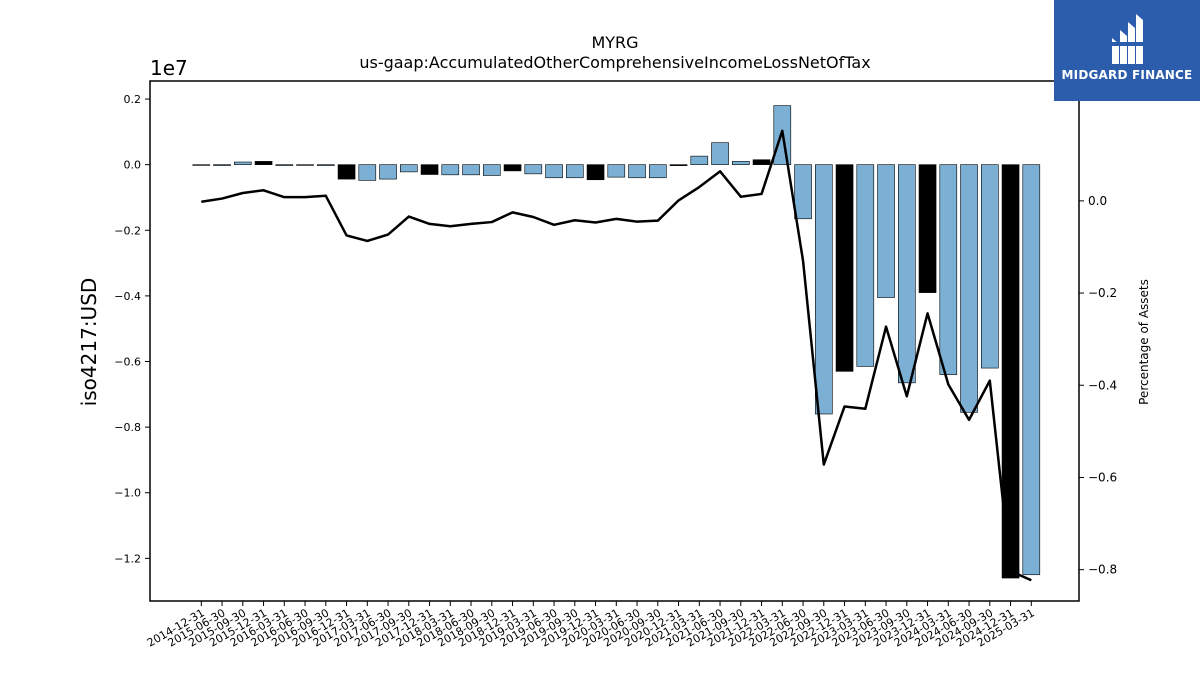  Describe the element at coordinates (1102, 385) in the screenshot. I see `y2-tick-label: −0.4` at that location.